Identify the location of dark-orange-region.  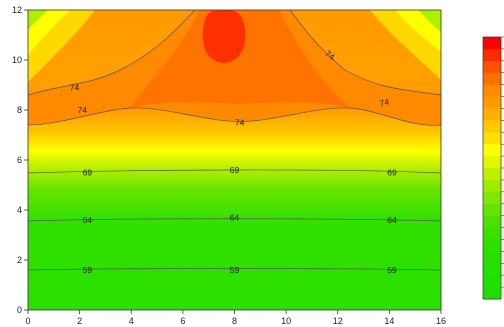
(240, 59).